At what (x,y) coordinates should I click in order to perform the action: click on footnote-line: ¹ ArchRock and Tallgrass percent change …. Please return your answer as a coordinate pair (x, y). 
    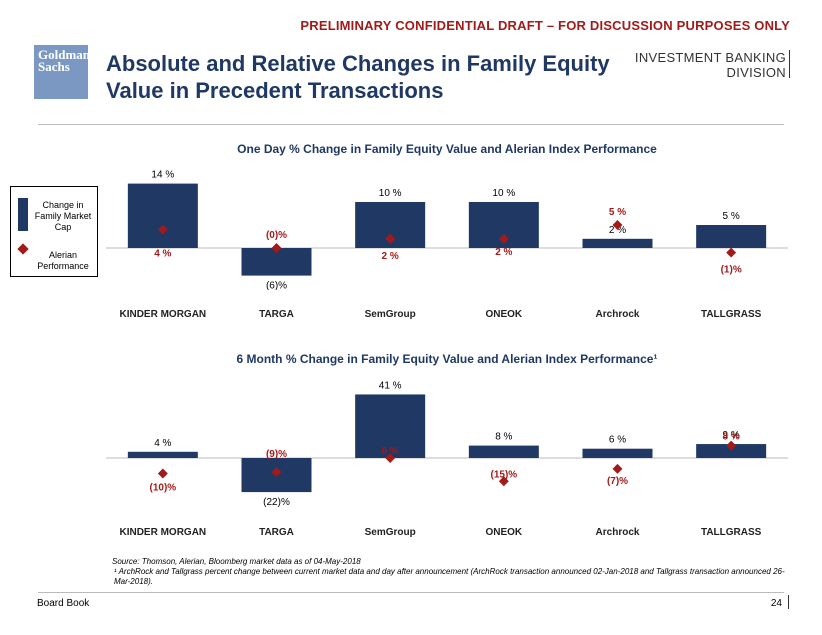
    Looking at the image, I should click on (449, 576).